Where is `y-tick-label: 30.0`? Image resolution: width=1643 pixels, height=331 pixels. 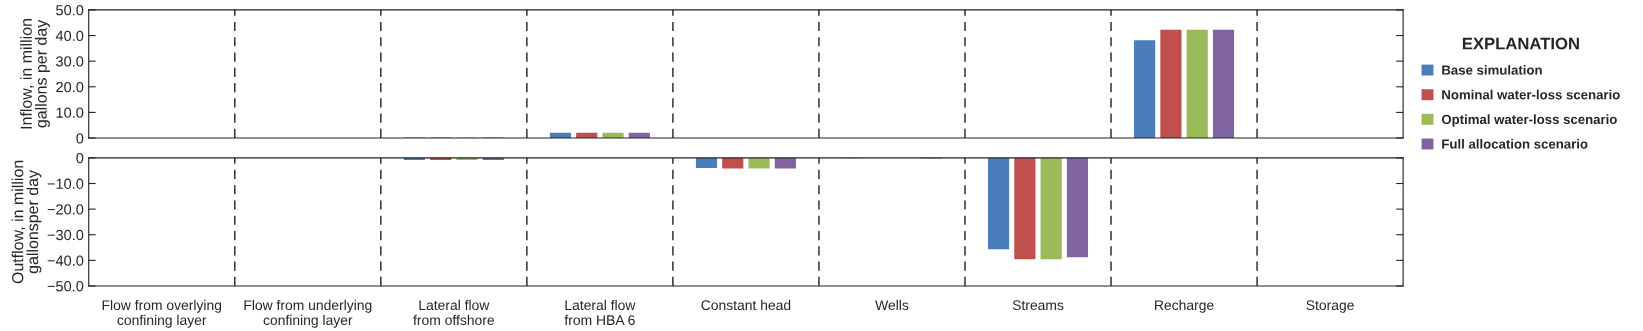 y-tick-label: 30.0 is located at coordinates (70, 61).